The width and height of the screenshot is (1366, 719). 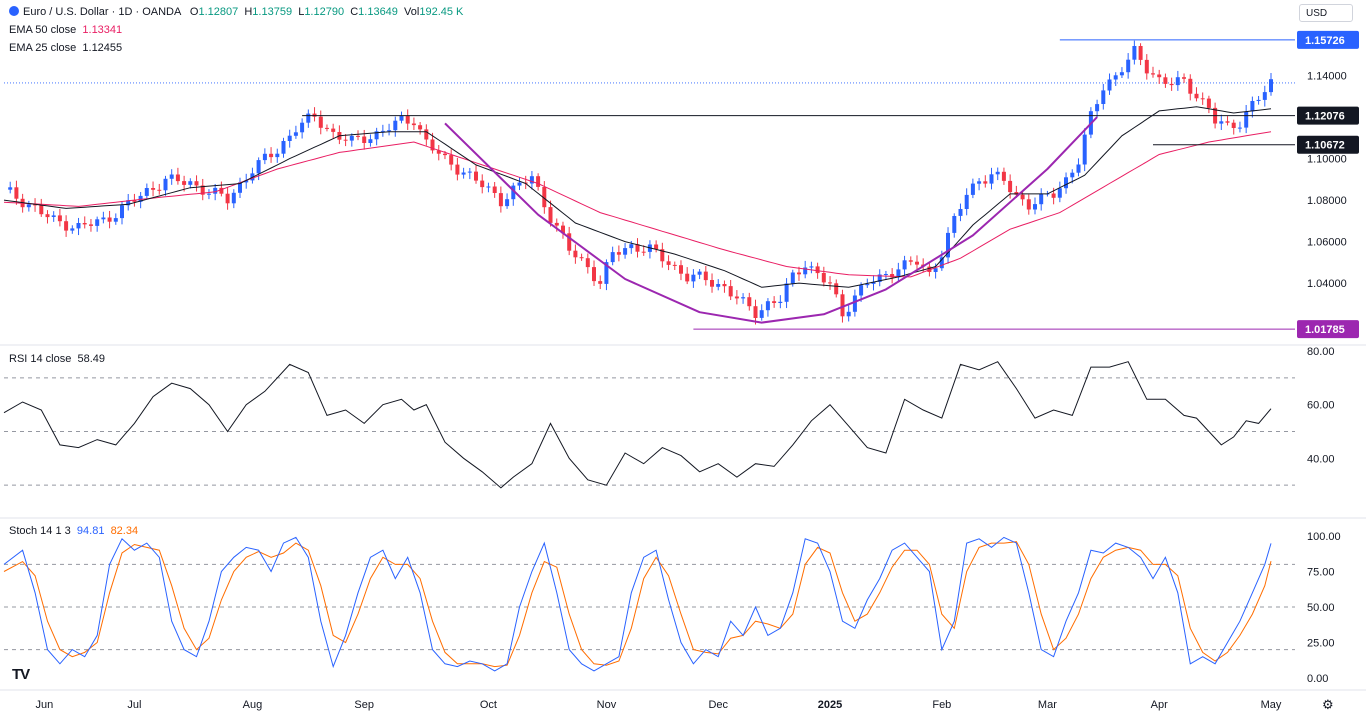 What do you see at coordinates (659, 705) in the screenshot?
I see `time-axis: Jun Jul Aug Sep Oct Nov Dec 2025 Feb Mar Apr May` at bounding box center [659, 705].